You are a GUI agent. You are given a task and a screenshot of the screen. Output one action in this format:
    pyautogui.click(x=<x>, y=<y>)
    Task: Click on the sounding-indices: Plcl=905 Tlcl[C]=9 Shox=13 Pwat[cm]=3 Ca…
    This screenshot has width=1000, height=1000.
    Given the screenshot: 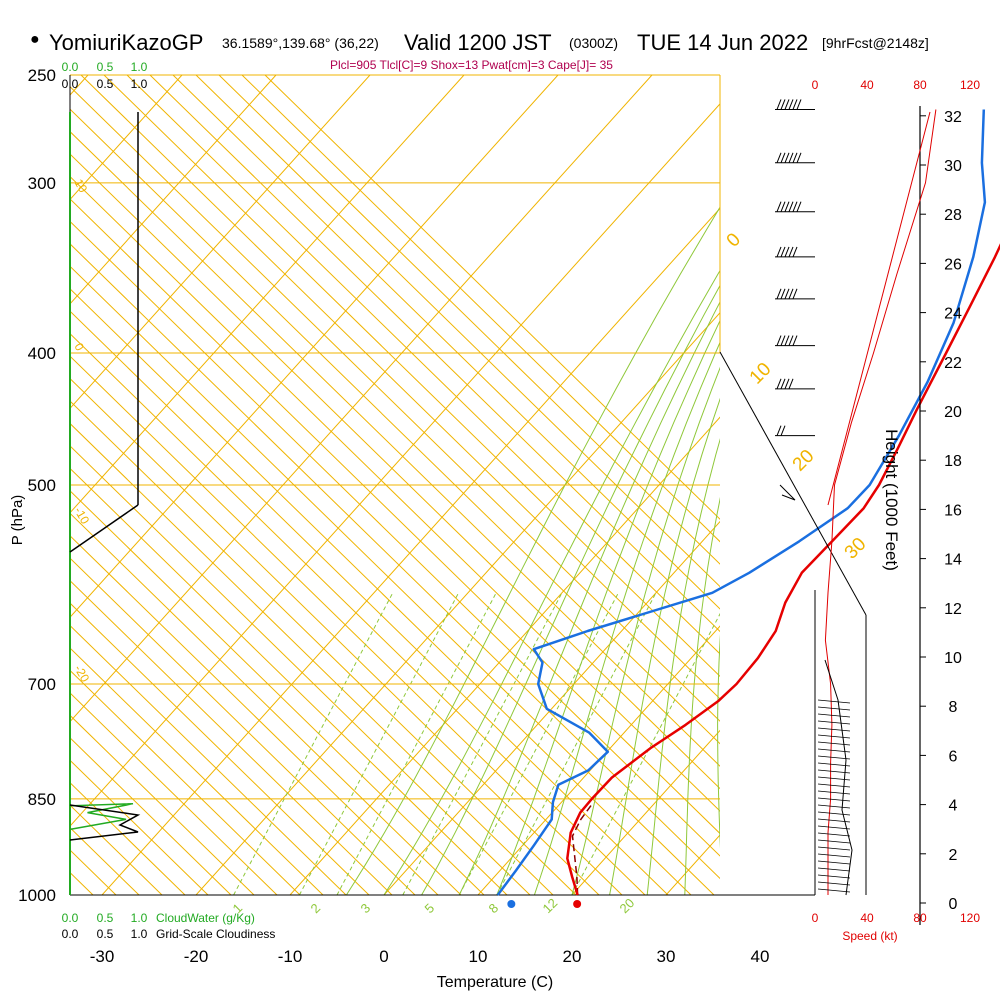 What is the action you would take?
    pyautogui.click(x=471, y=65)
    